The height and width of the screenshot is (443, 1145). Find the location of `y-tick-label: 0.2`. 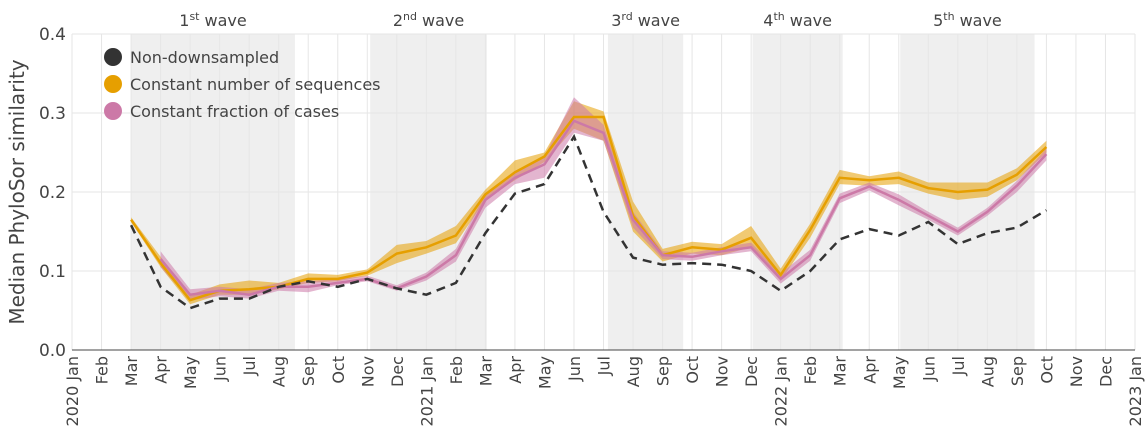

y-tick-label: 0.2 is located at coordinates (52, 193).